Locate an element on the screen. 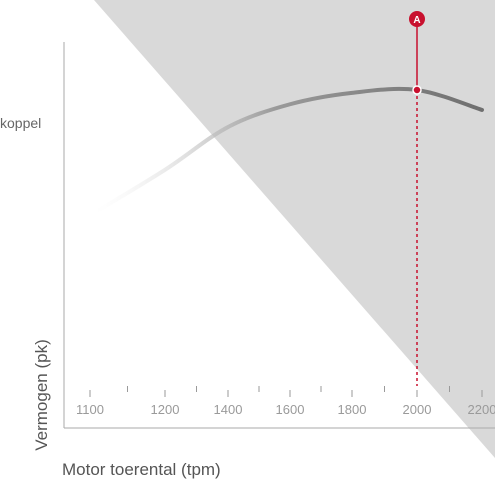  x-tick-label: 1400 is located at coordinates (228, 409).